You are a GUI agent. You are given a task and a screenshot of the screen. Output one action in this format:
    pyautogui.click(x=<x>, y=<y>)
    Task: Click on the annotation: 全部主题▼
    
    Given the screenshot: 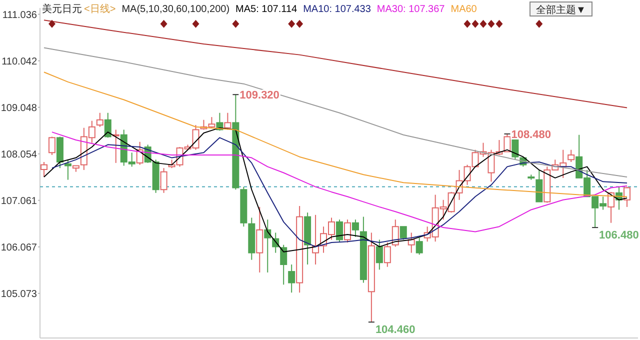 What is the action you would take?
    pyautogui.click(x=561, y=10)
    